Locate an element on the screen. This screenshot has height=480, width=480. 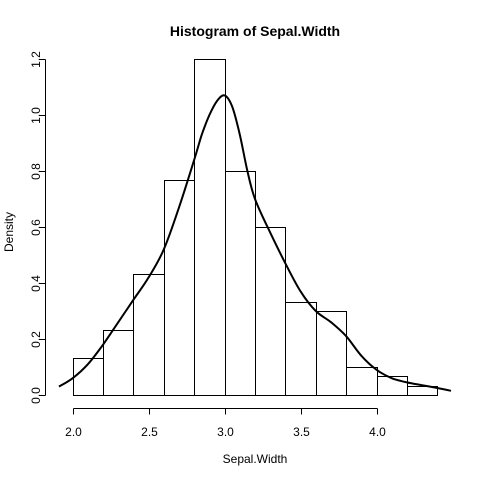
x-tick-label: 4.0 is located at coordinates (377, 432).